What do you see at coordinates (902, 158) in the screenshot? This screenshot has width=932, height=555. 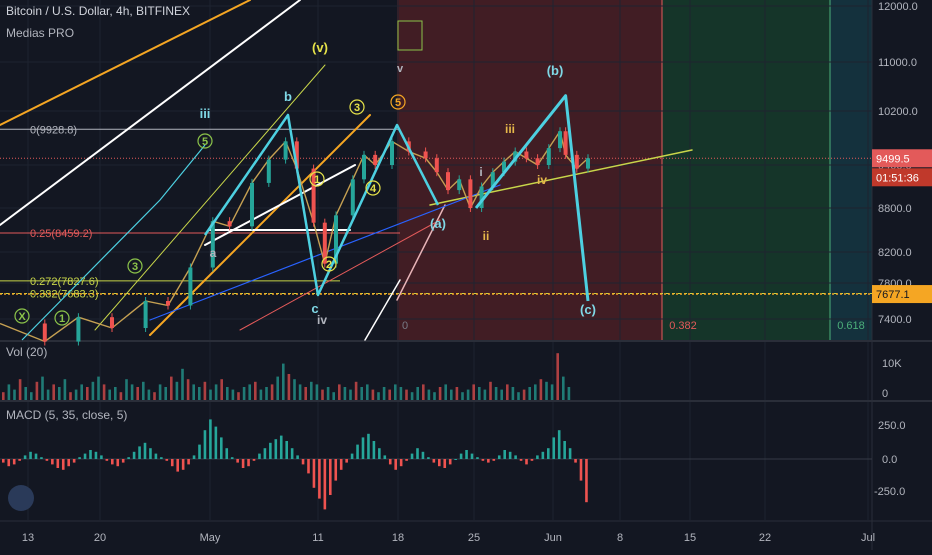 I see `last-price-tag` at bounding box center [902, 158].